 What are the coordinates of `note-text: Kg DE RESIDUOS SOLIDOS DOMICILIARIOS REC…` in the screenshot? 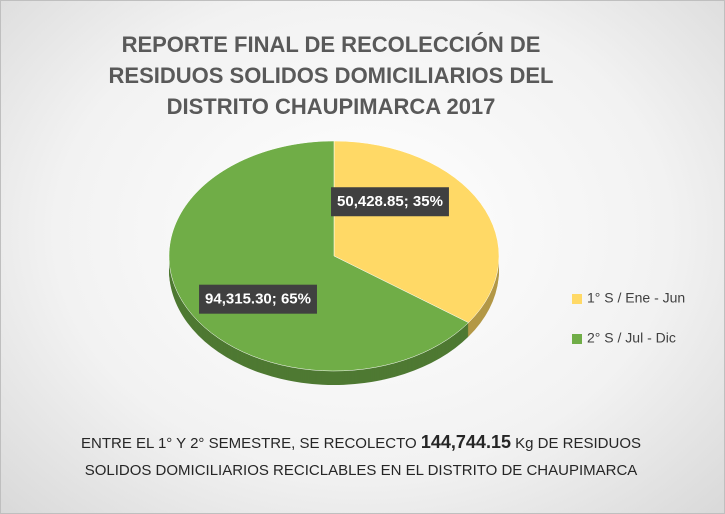 It's located at (363, 457).